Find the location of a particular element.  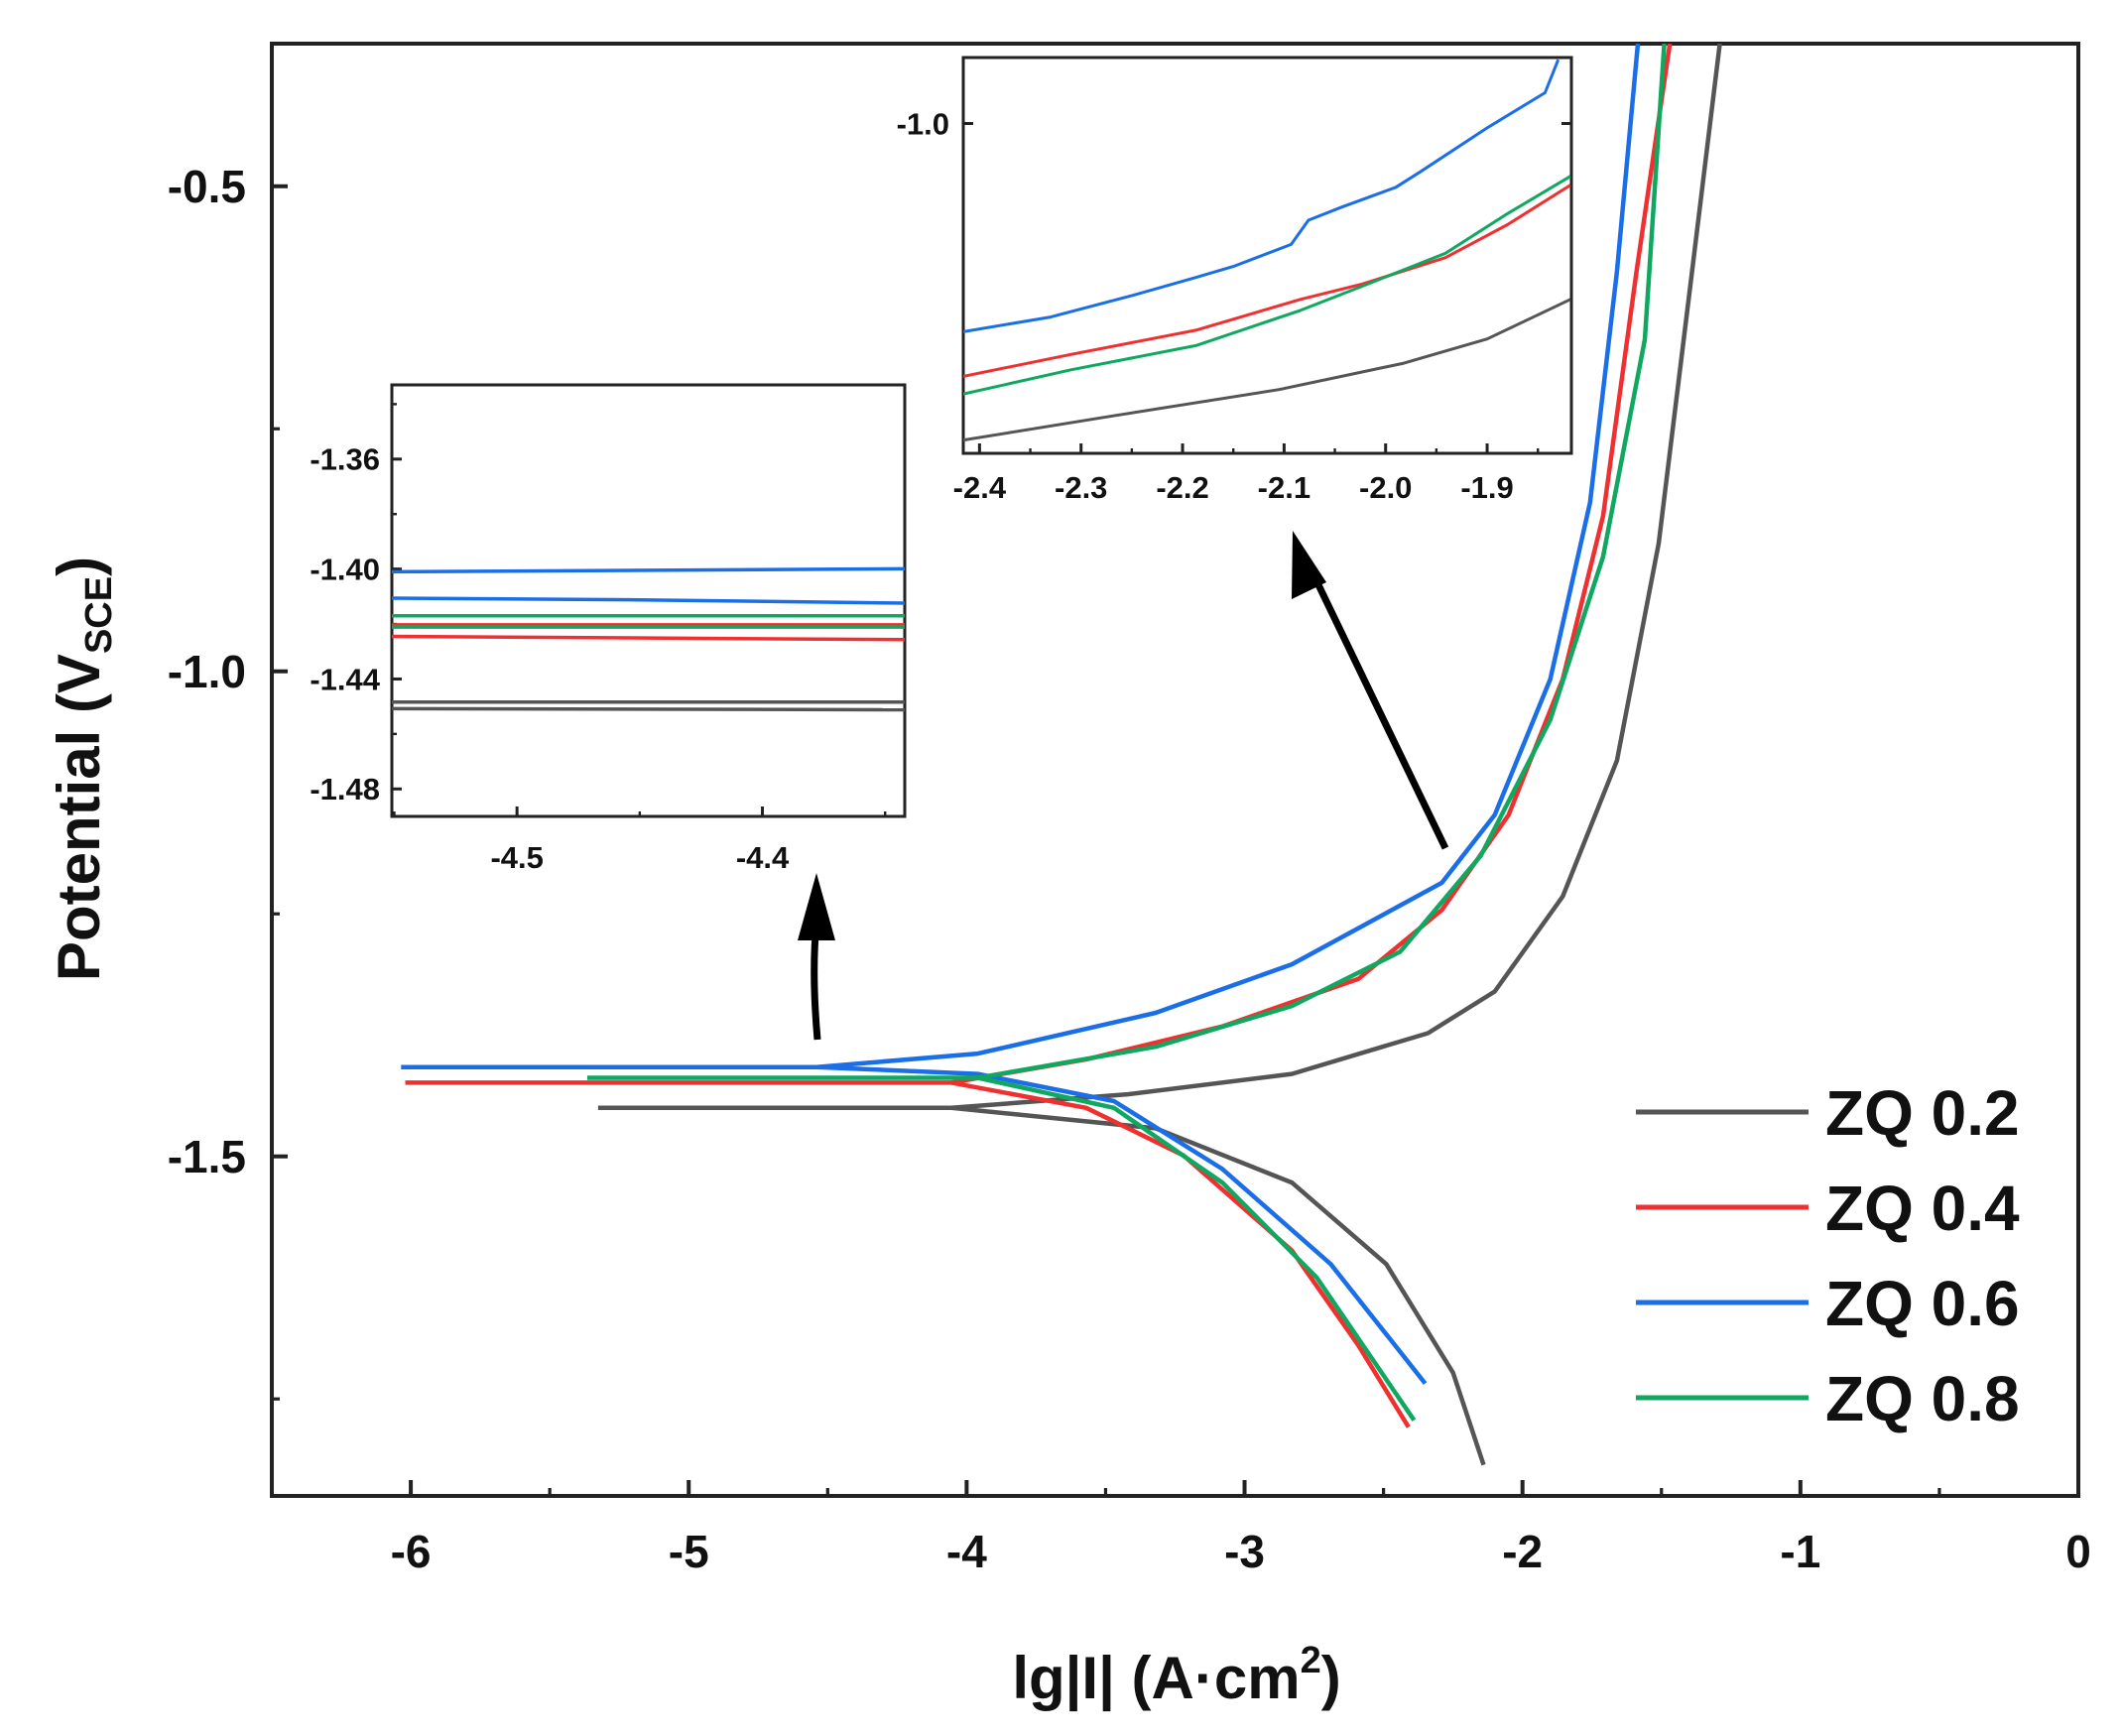

arrow-to-inset-top is located at coordinates (1378, 709).